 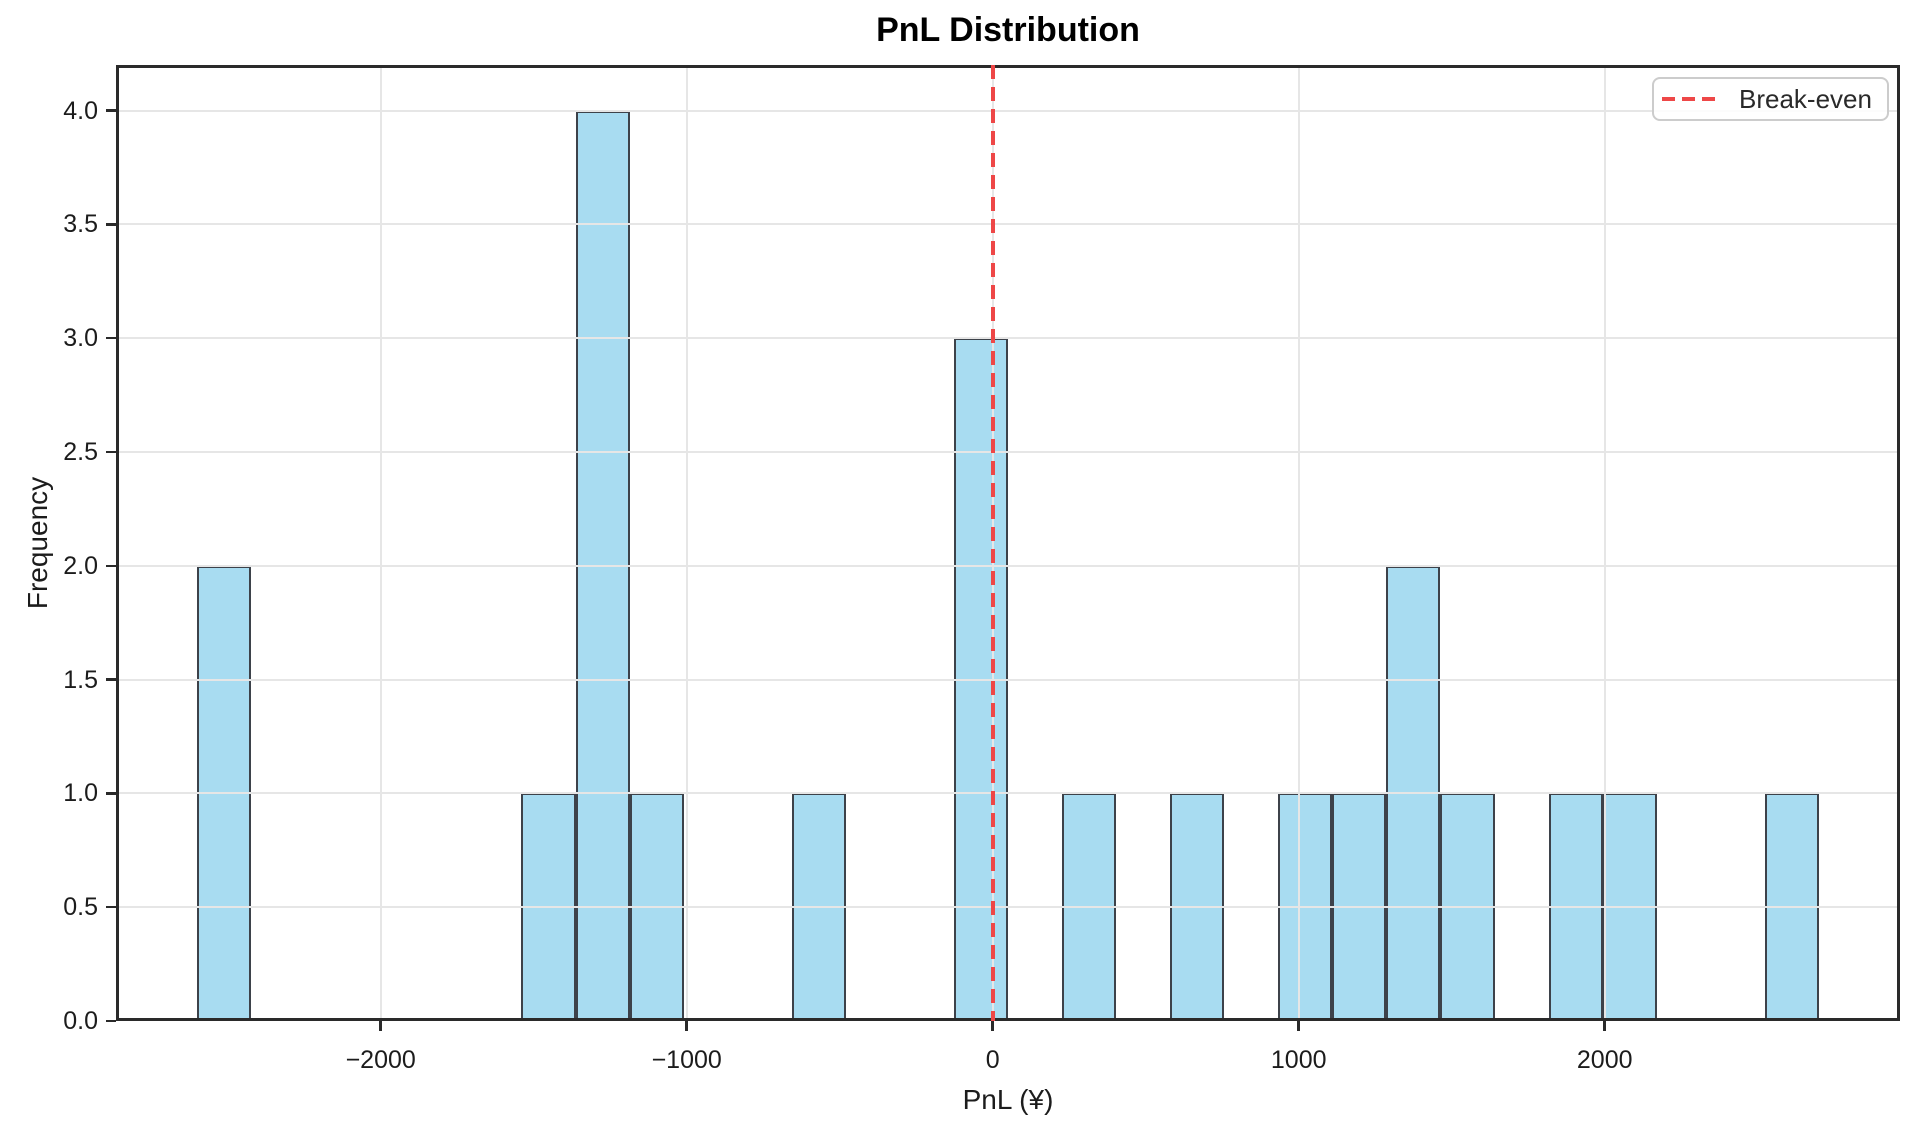 I want to click on legend: Break-even, so click(x=1770, y=99).